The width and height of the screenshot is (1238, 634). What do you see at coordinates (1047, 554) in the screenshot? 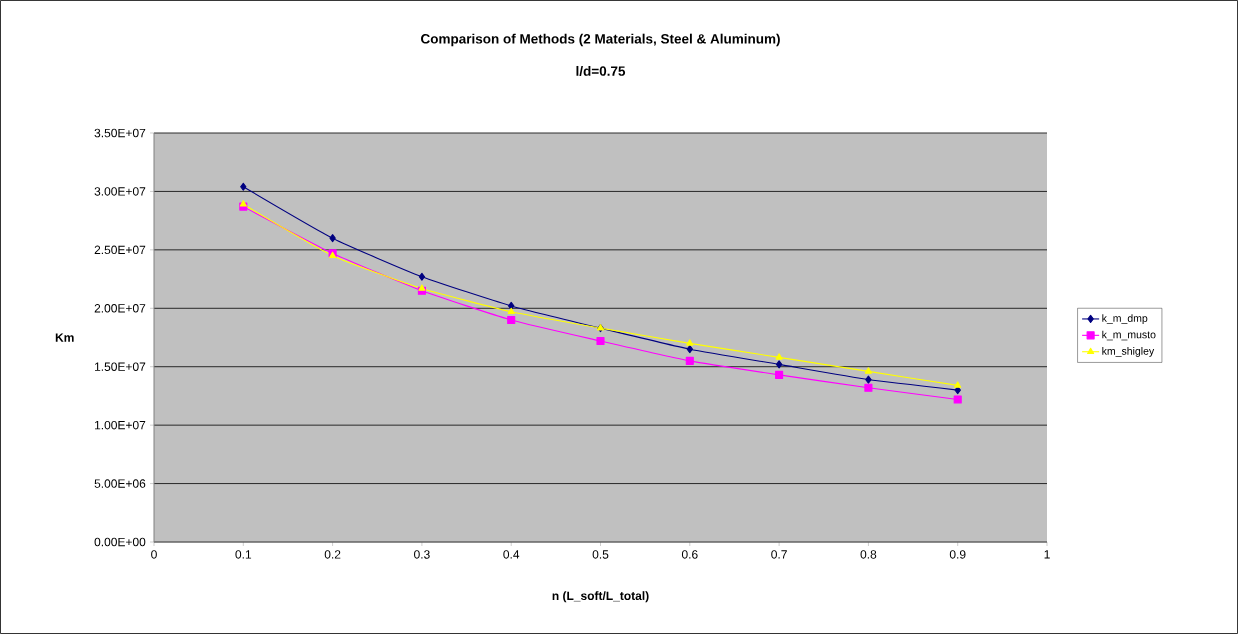
I see `x-tick-label: 1` at bounding box center [1047, 554].